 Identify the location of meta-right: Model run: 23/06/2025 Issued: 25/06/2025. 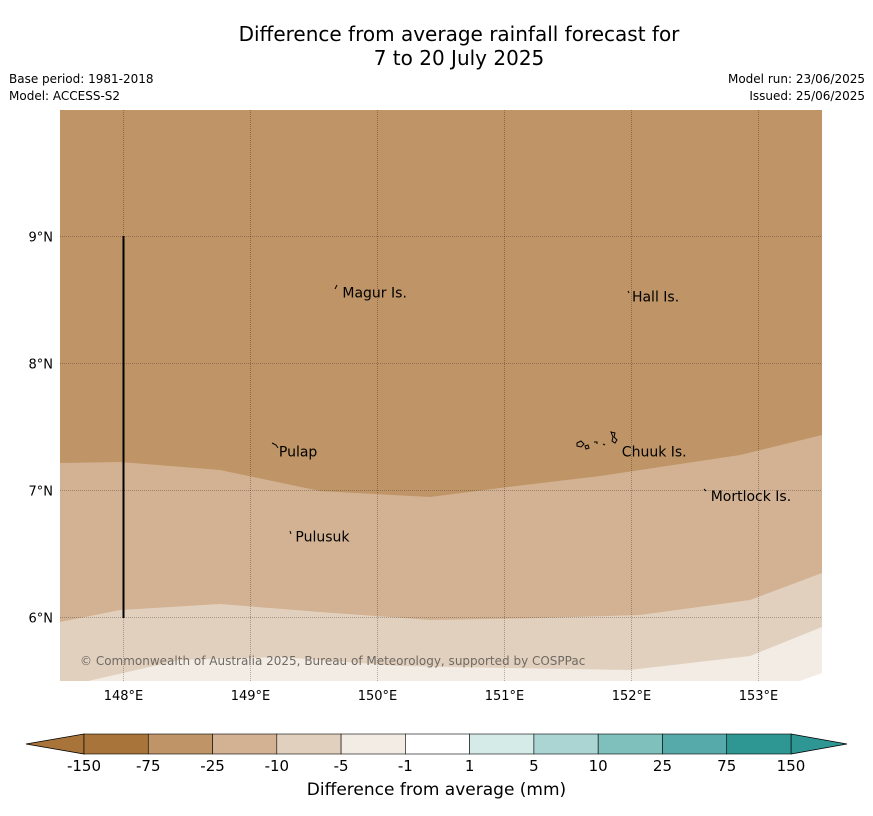
(796, 88).